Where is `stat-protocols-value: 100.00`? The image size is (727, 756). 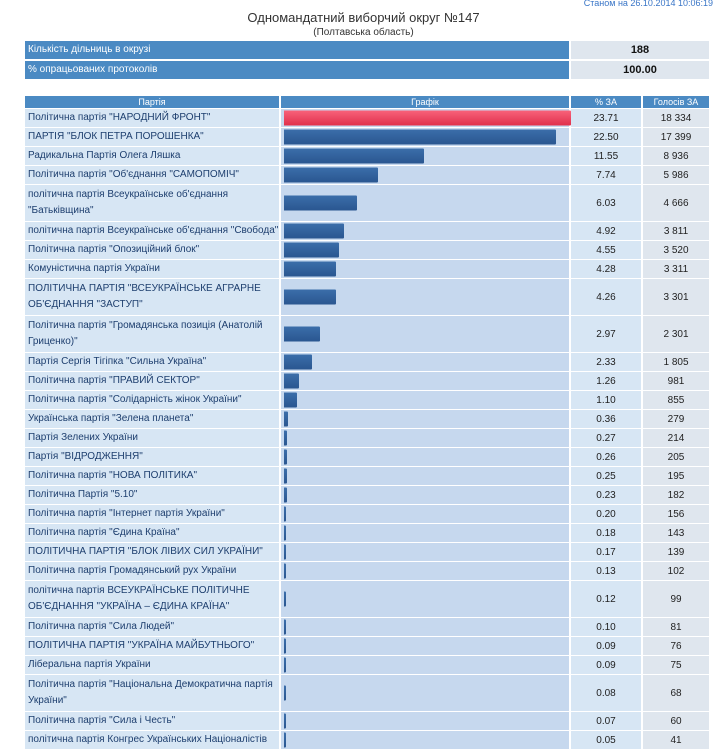 stat-protocols-value: 100.00 is located at coordinates (640, 70).